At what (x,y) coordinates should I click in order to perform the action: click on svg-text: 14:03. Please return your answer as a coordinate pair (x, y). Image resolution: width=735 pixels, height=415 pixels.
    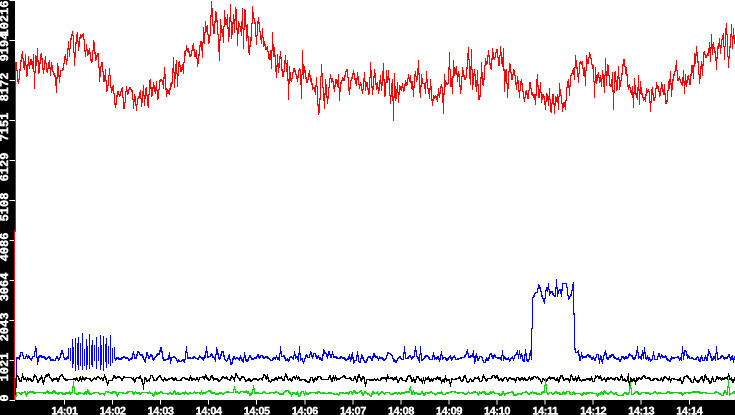
    Looking at the image, I should click on (161, 410).